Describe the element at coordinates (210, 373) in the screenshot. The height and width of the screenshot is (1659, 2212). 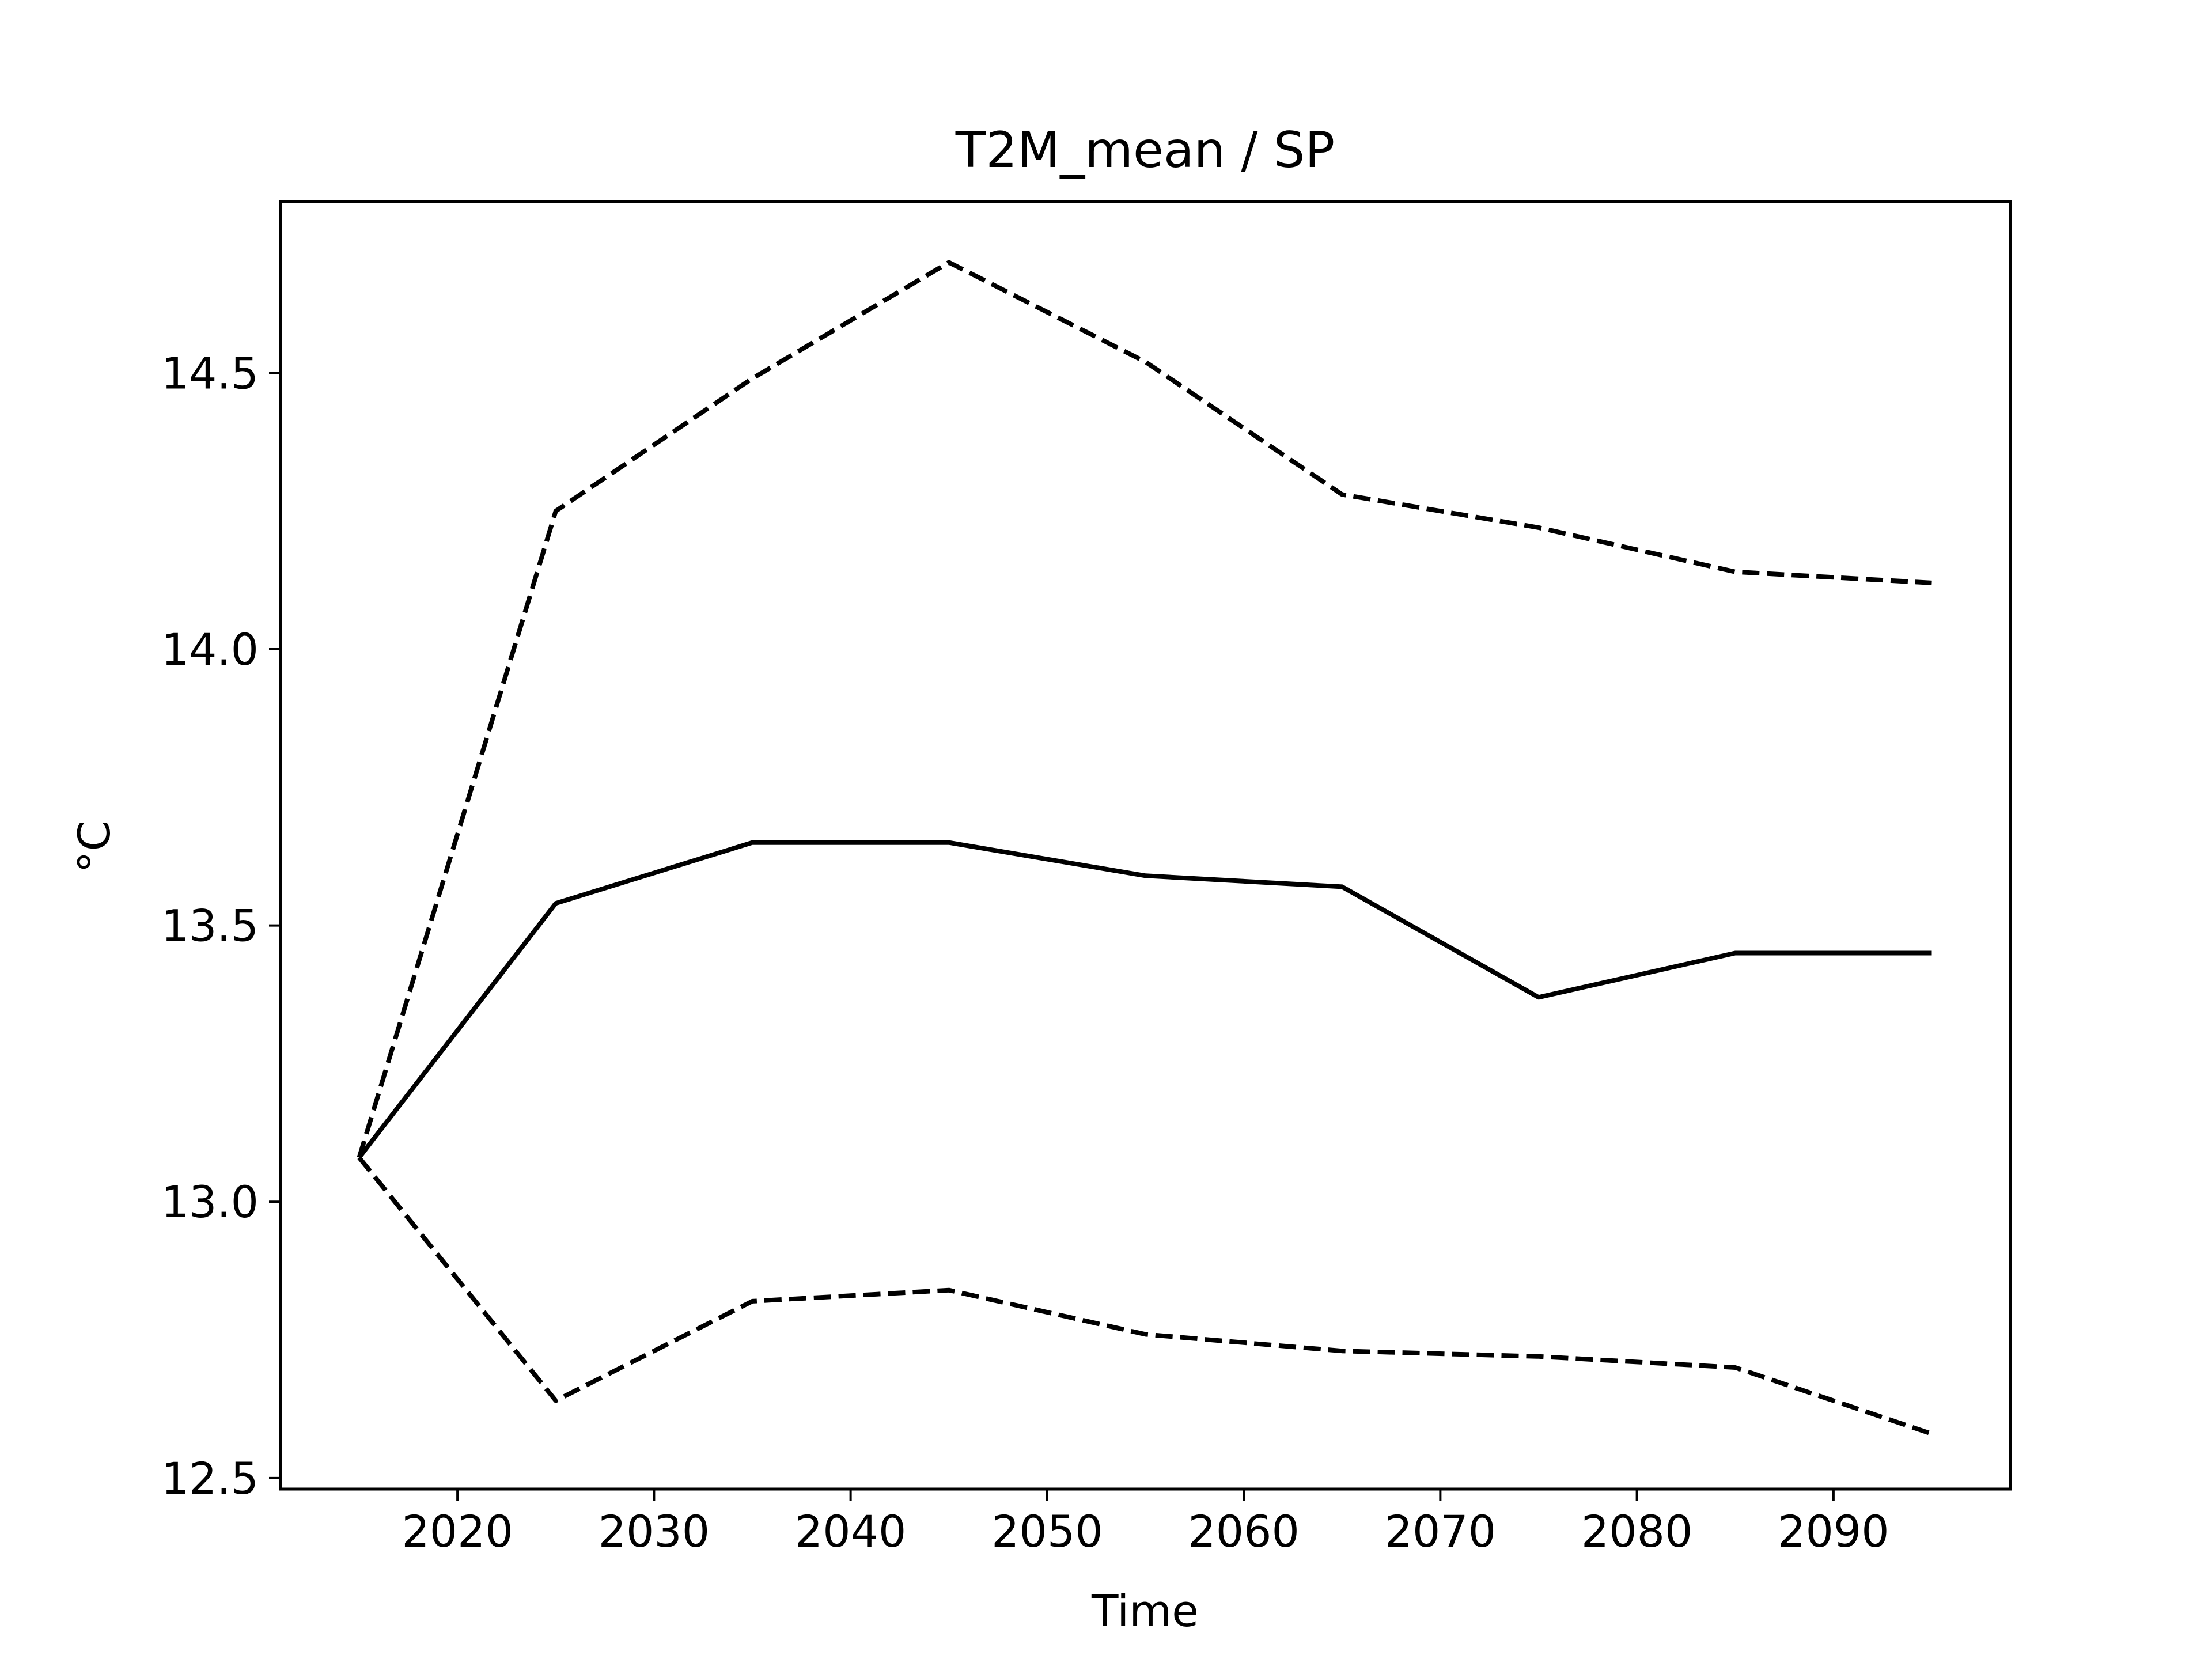
I see `y-tick-label: 14.5` at that location.